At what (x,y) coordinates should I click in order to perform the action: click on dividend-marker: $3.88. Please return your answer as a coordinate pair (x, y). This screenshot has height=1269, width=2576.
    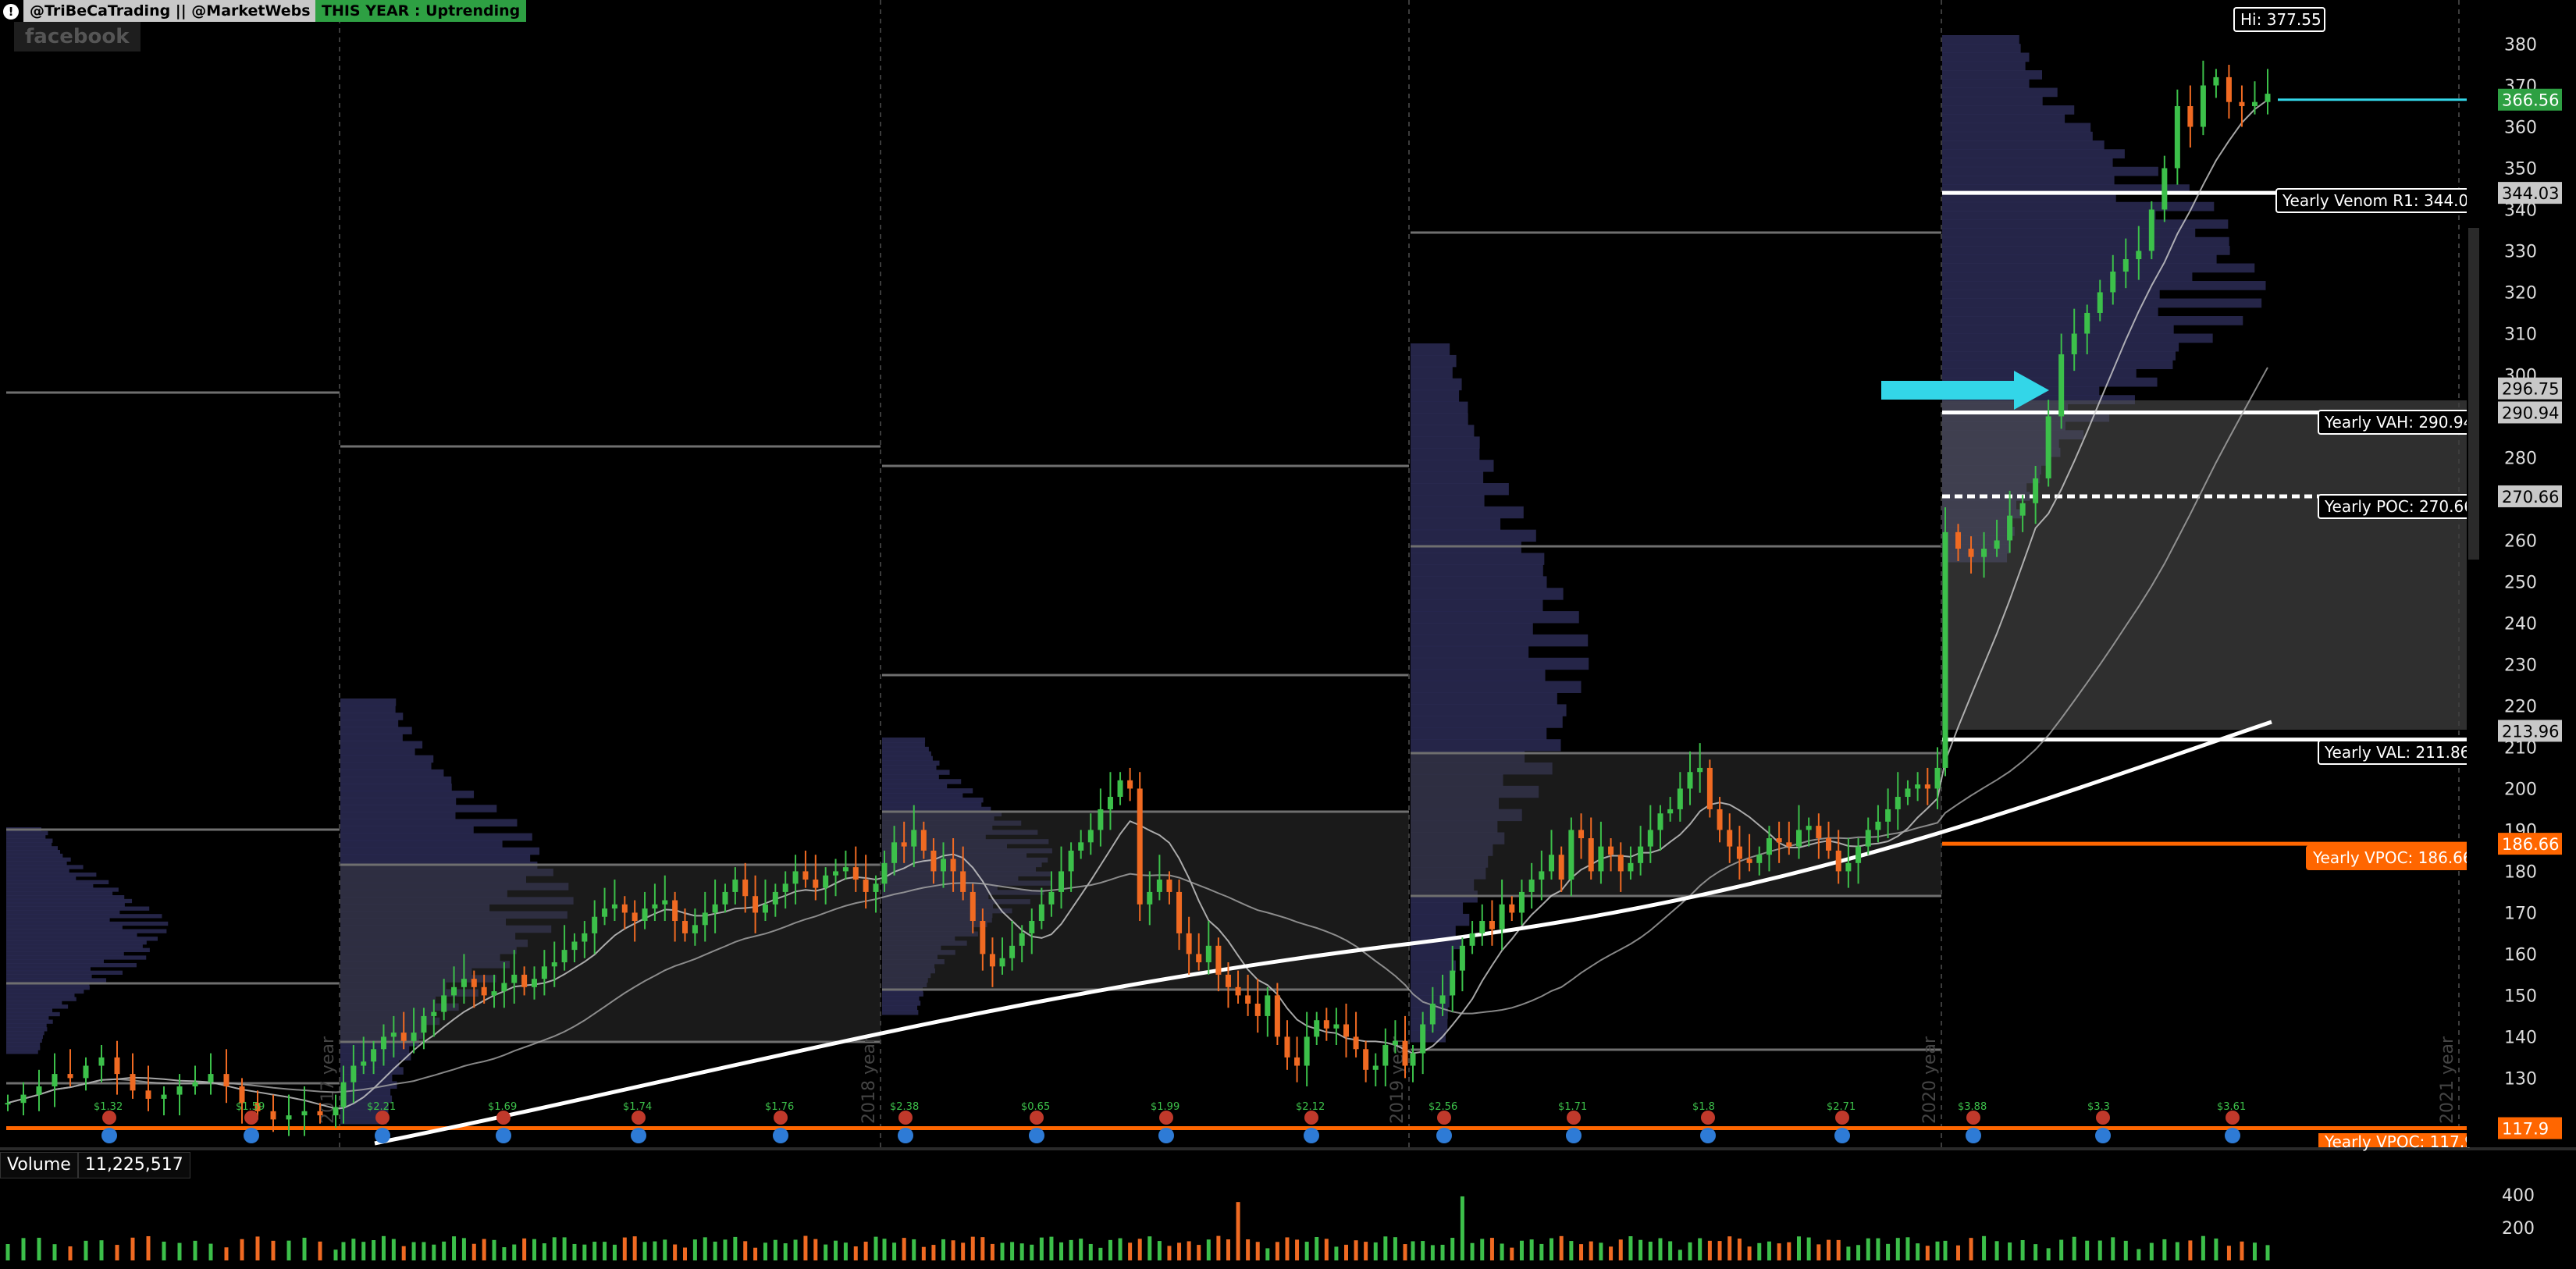
    Looking at the image, I should click on (1972, 1122).